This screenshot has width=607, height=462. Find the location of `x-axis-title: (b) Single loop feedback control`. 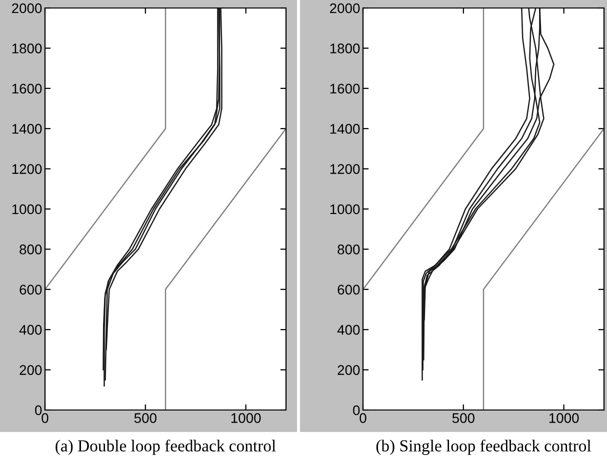

x-axis-title: (b) Single loop feedback control is located at coordinates (484, 447).